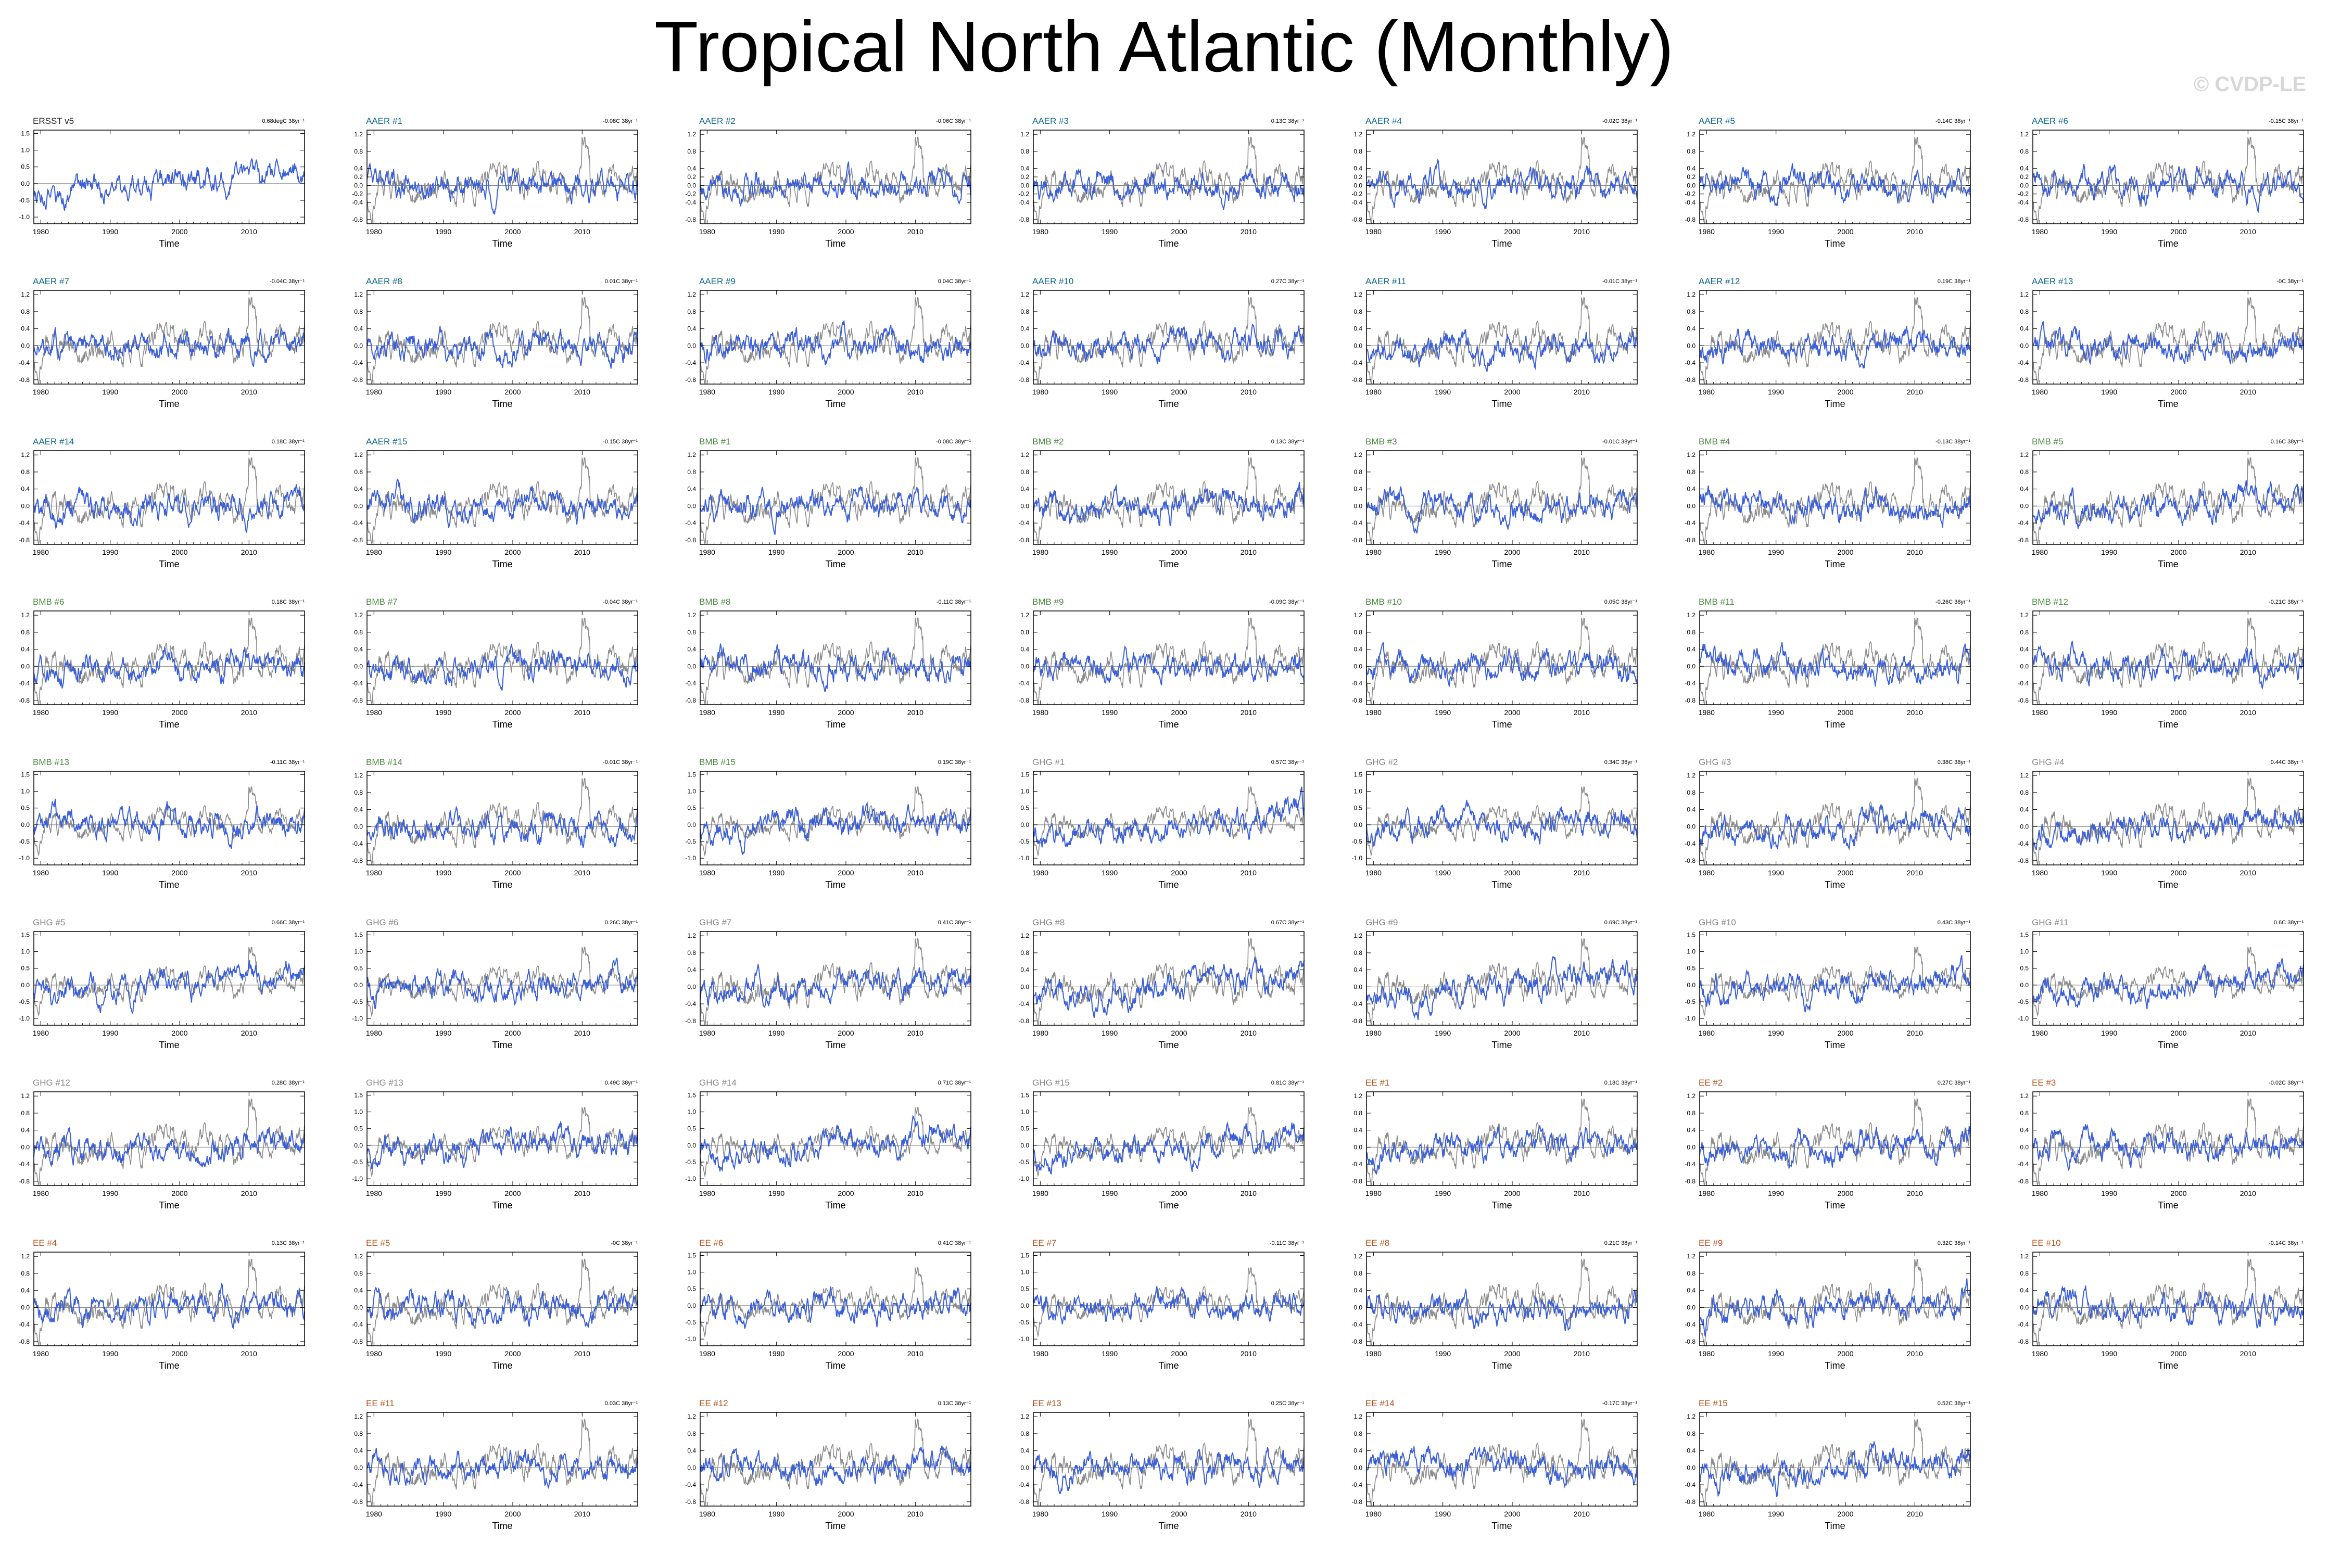 The width and height of the screenshot is (2328, 1568). I want to click on panel-title: BMB #6, so click(48, 602).